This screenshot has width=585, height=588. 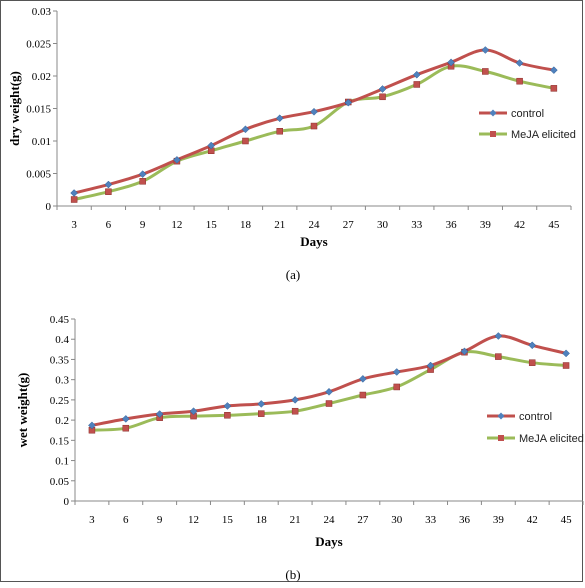 What do you see at coordinates (62, 462) in the screenshot?
I see `y-tick-label: 0.1` at bounding box center [62, 462].